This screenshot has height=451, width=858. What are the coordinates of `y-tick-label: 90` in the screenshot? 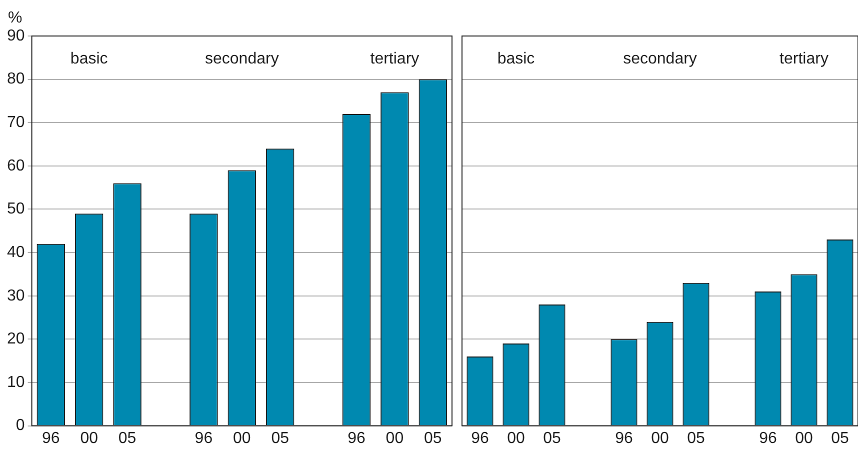 It's located at (16, 35).